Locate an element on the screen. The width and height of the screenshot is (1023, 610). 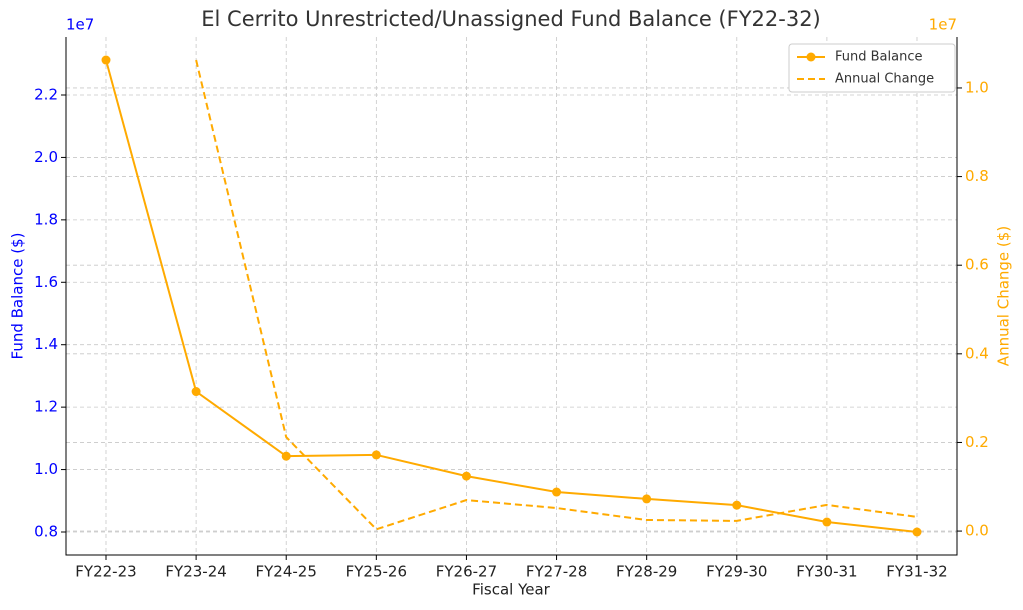
y-tick-label: 1.2 is located at coordinates (46, 407).